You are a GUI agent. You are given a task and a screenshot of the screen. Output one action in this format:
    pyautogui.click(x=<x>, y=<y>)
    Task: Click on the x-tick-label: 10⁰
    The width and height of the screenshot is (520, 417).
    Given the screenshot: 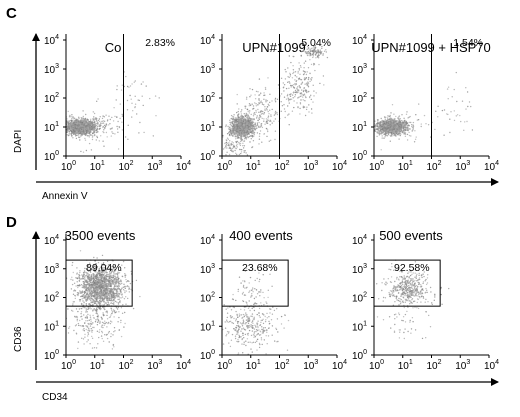 What is the action you would take?
    pyautogui.click(x=376, y=166)
    